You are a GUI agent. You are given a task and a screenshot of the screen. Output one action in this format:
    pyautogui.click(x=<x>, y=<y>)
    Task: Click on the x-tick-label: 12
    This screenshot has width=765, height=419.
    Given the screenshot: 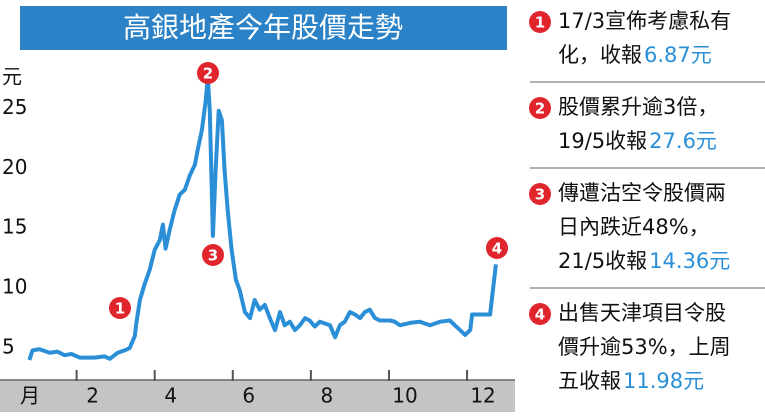 What is the action you would take?
    pyautogui.click(x=482, y=396)
    